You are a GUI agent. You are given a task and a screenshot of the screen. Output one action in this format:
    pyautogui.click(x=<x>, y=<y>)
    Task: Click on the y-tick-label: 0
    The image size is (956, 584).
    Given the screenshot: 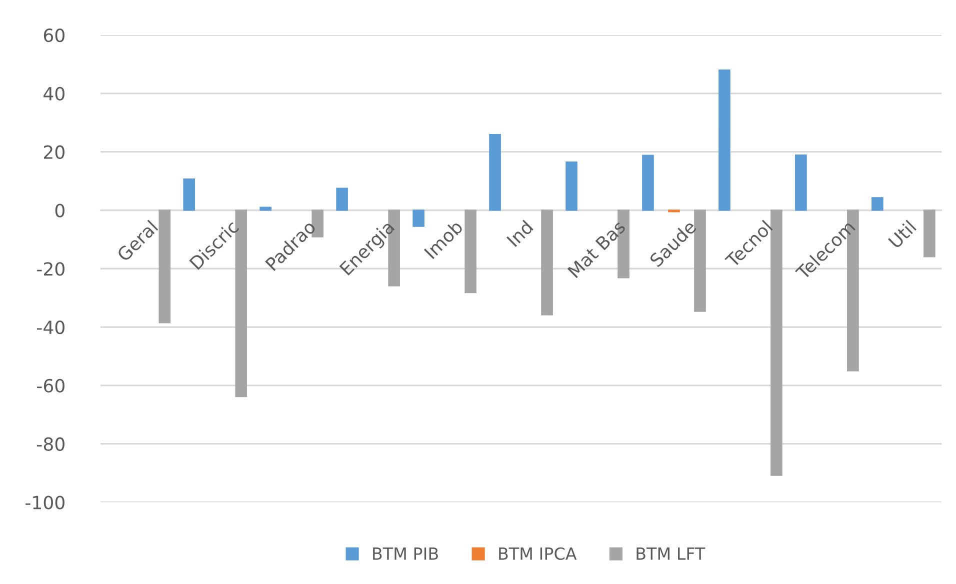 What is the action you would take?
    pyautogui.click(x=59, y=211)
    